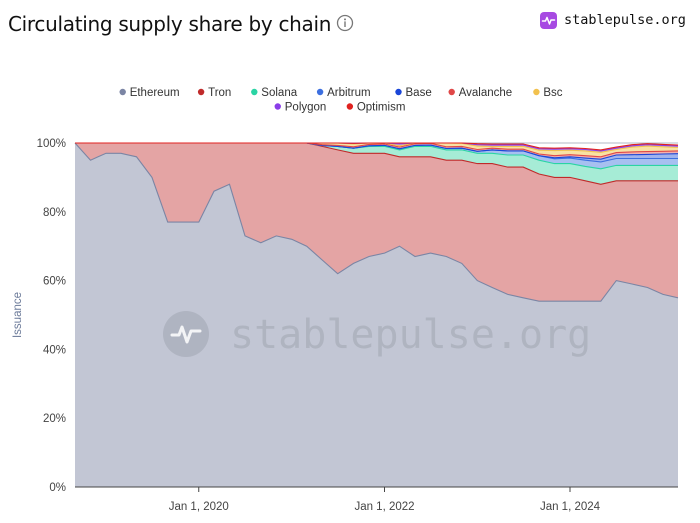  What do you see at coordinates (51, 144) in the screenshot?
I see `y-tick-label: 100%` at bounding box center [51, 144].